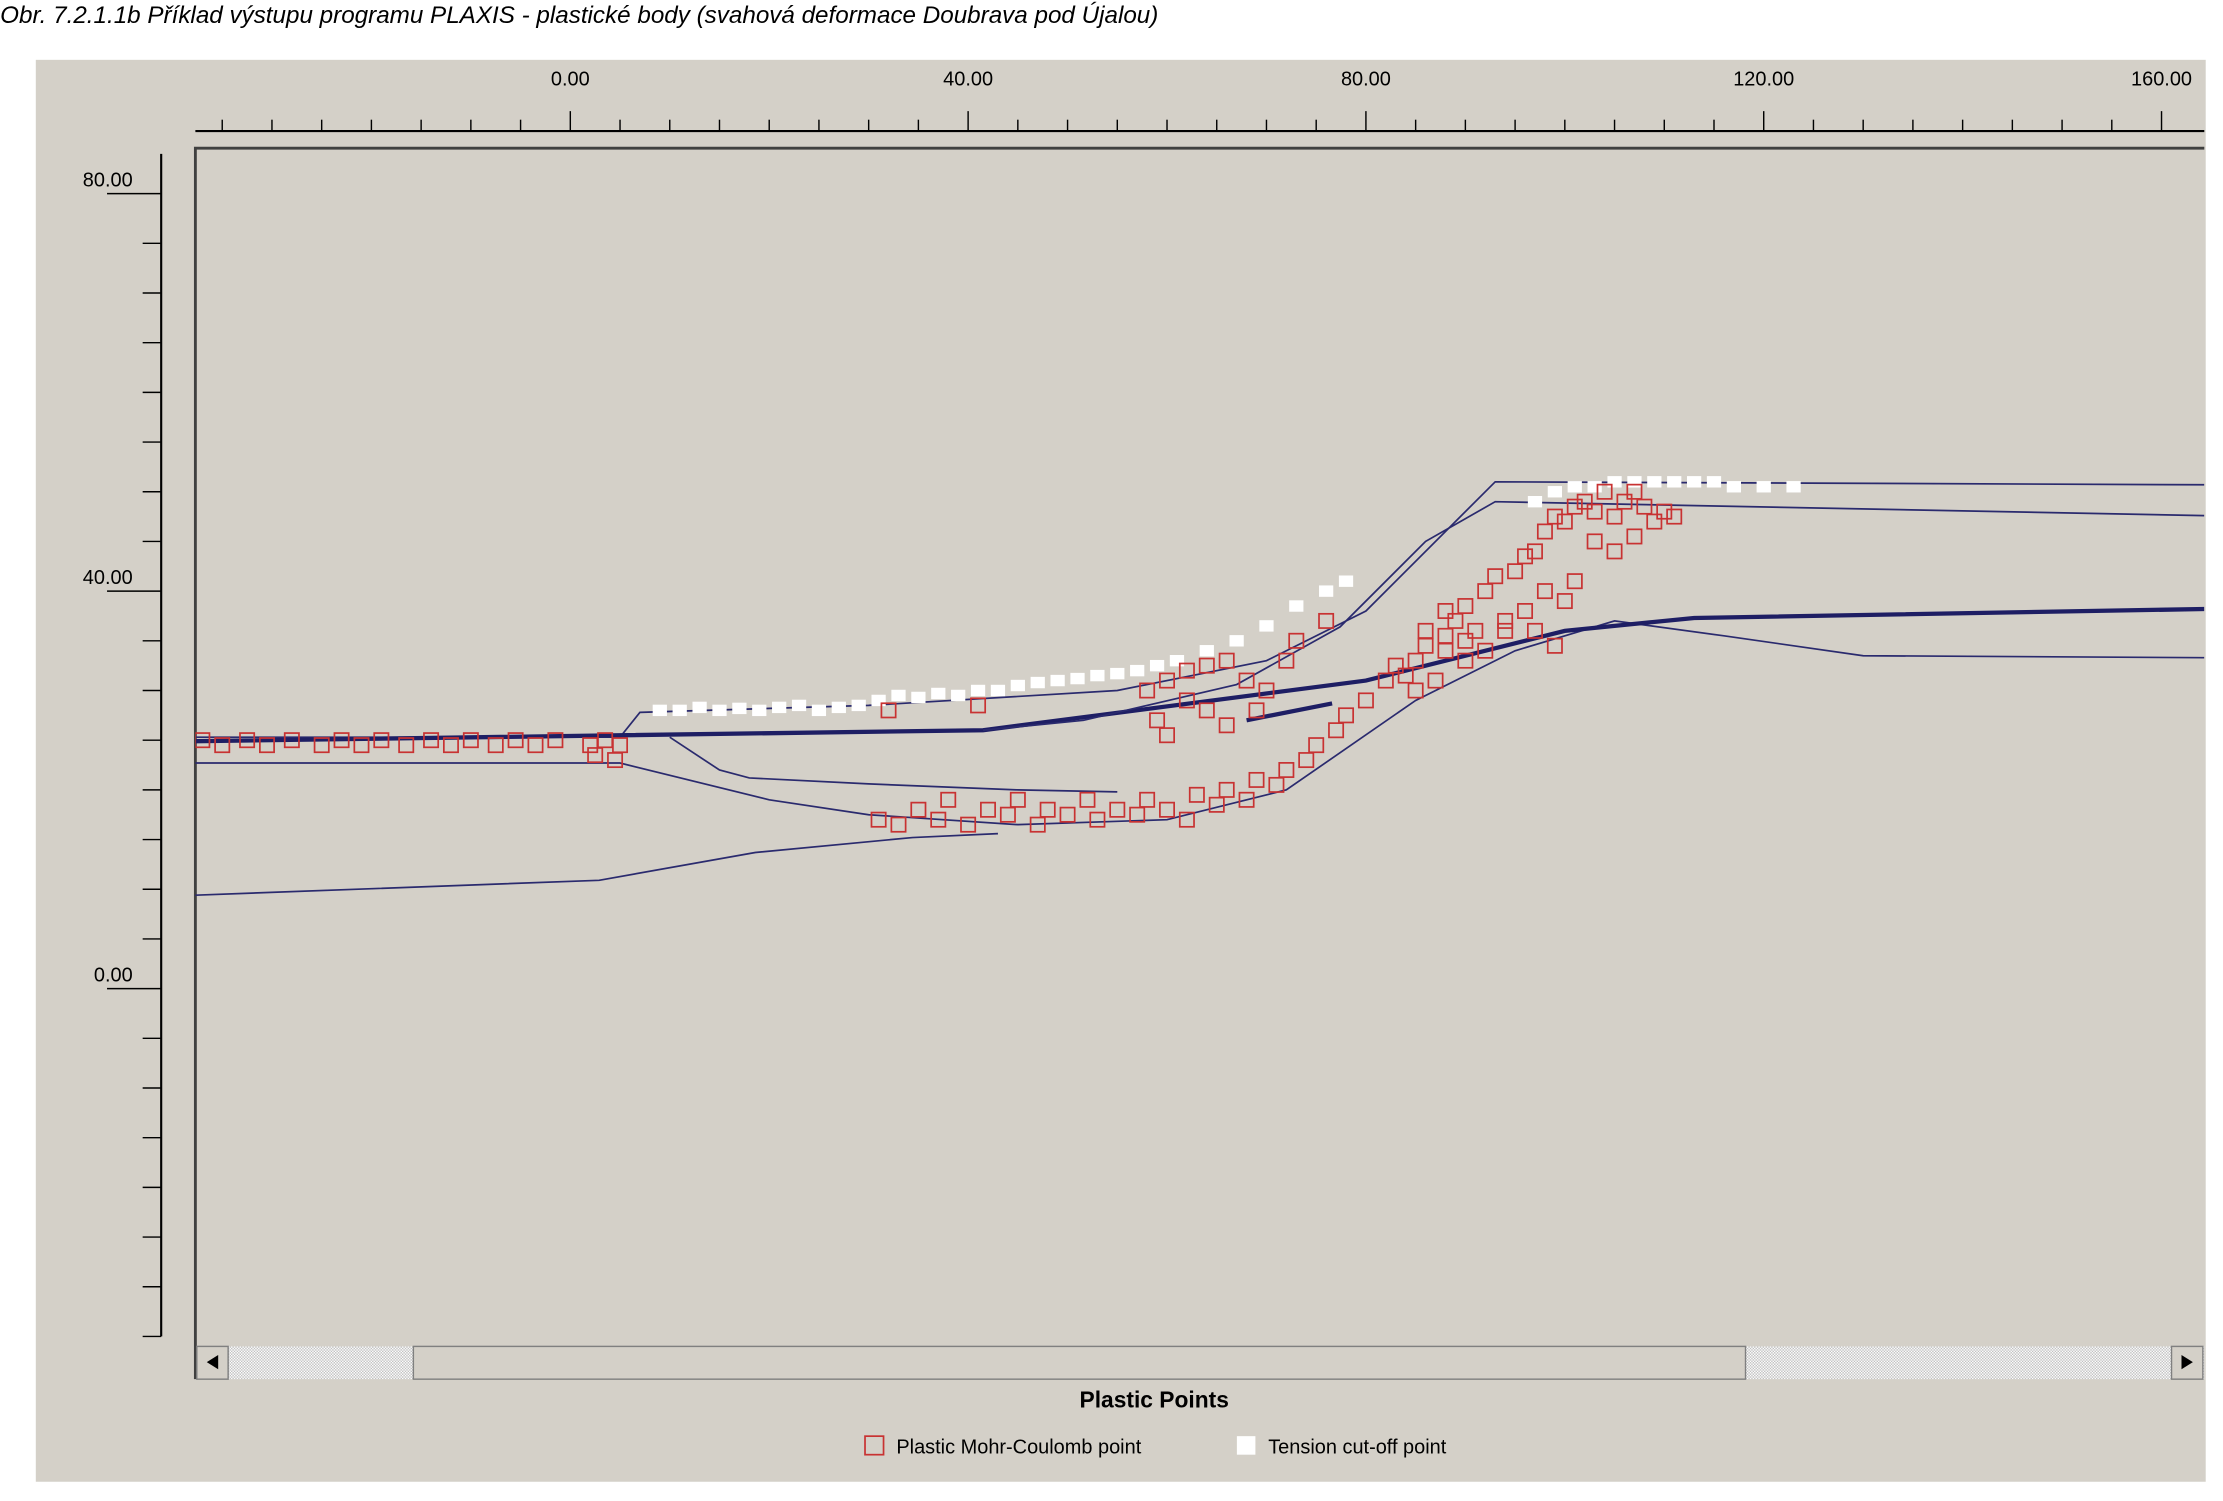  Describe the element at coordinates (113, 975) in the screenshot. I see `y-tick-label: 0.00` at that location.